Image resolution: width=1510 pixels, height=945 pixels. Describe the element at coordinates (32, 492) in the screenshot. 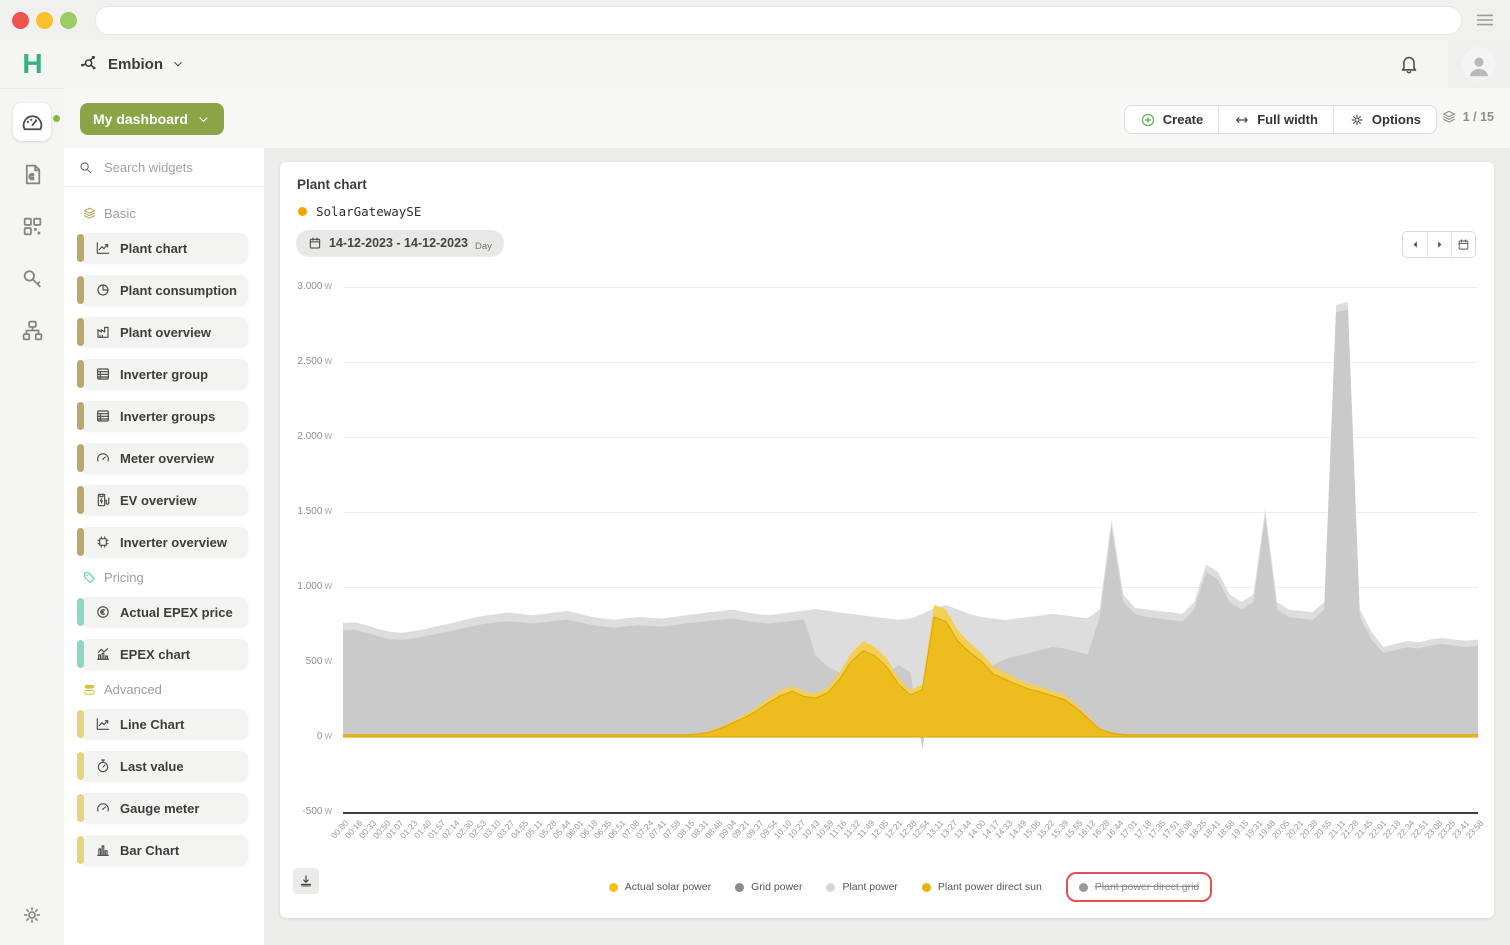

I see `left-rail: H` at that location.